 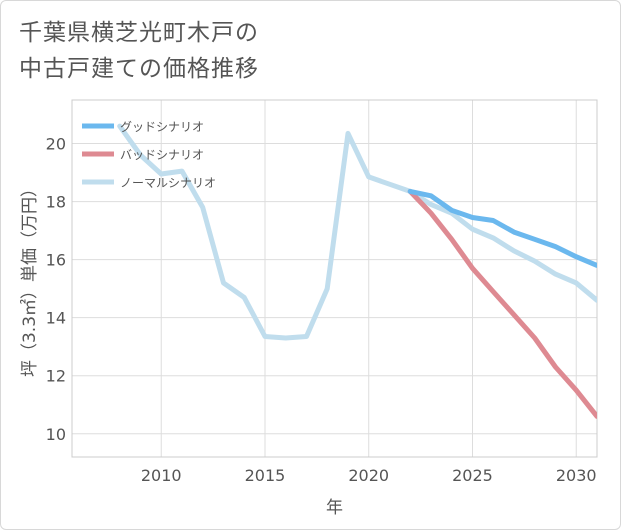 I want to click on legend-label: ノーマルシナリオ, so click(x=168, y=183).